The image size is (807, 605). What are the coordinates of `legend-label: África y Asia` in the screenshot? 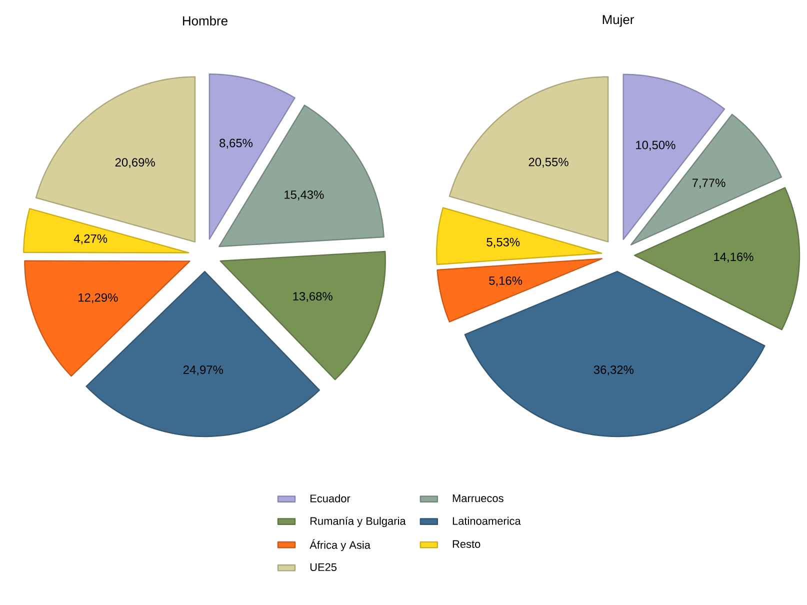 It's located at (340, 545).